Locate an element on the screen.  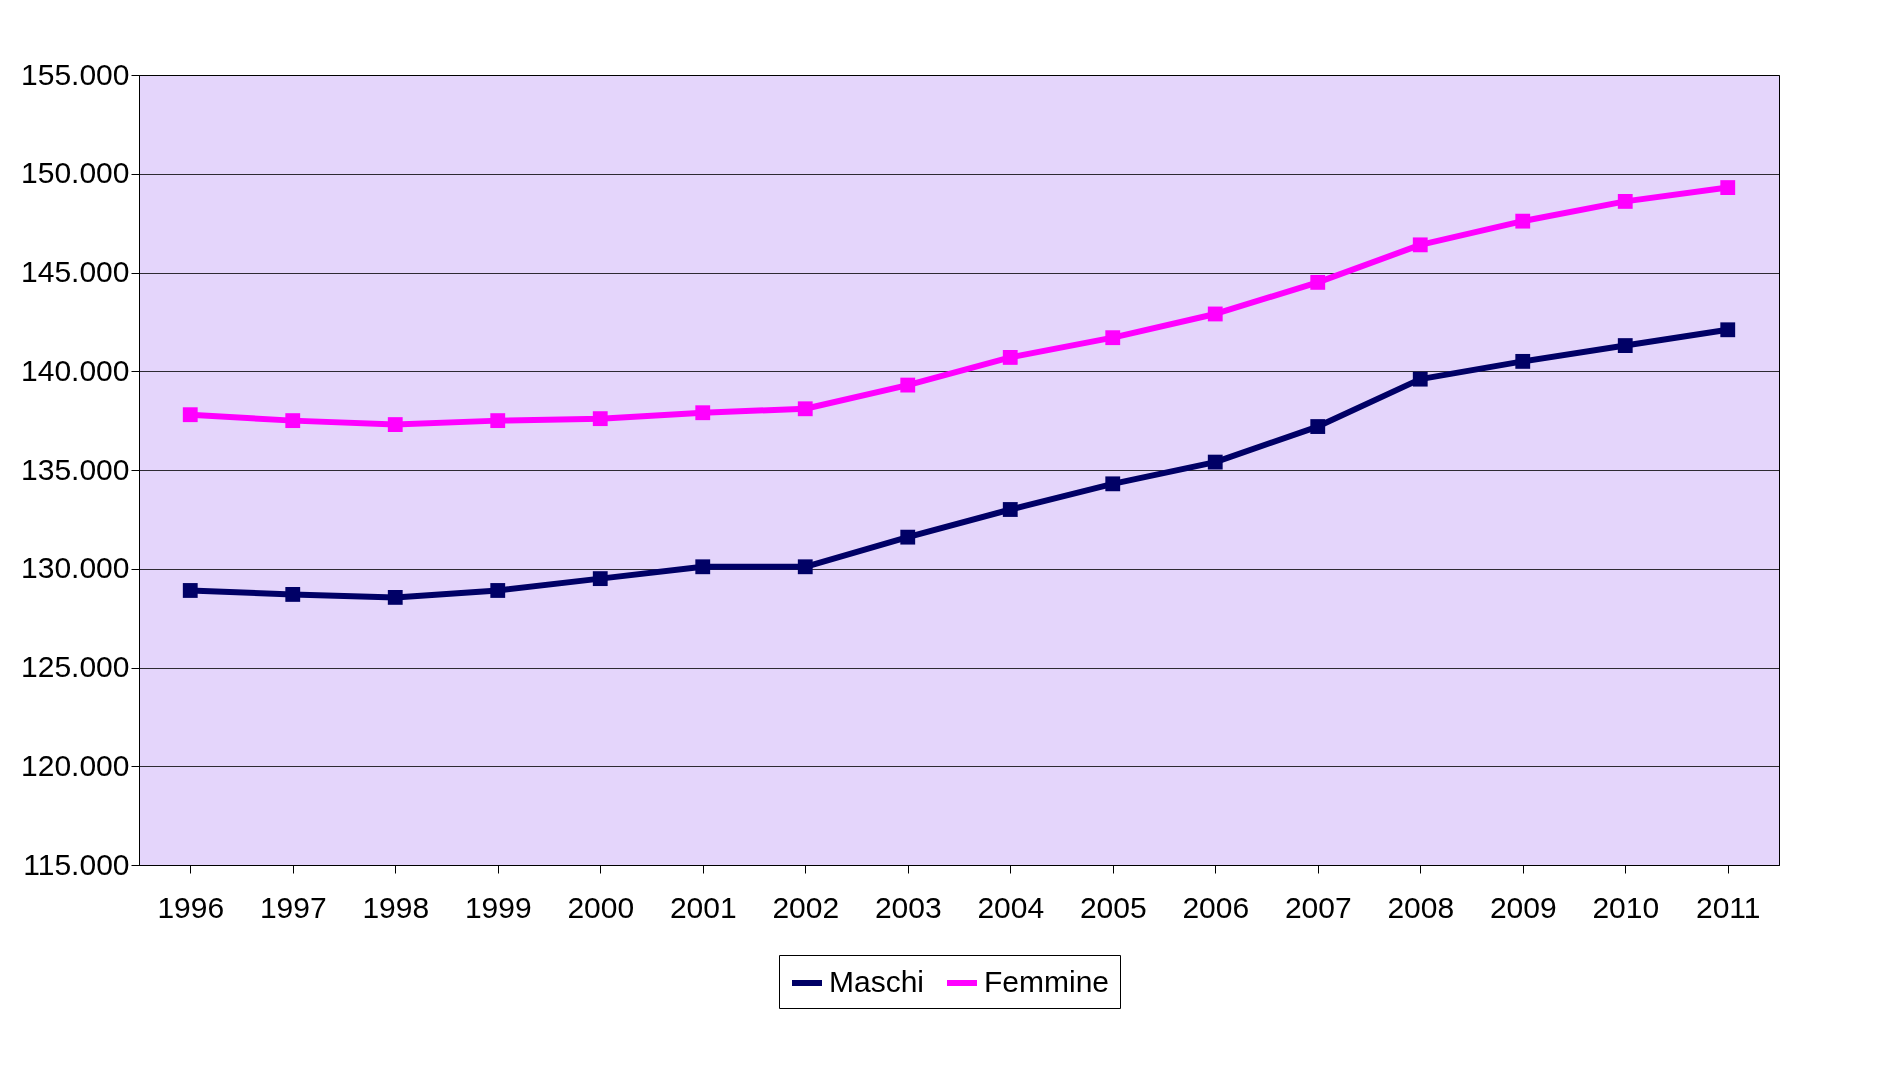
x-tick-label: 2001 is located at coordinates (703, 907).